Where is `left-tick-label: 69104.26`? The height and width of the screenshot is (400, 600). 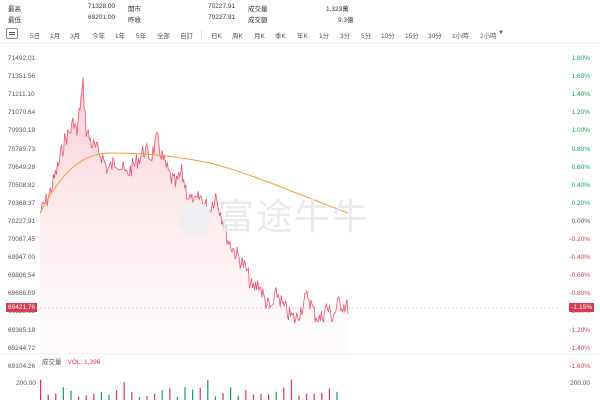 left-tick-label: 69104.26 is located at coordinates (22, 366).